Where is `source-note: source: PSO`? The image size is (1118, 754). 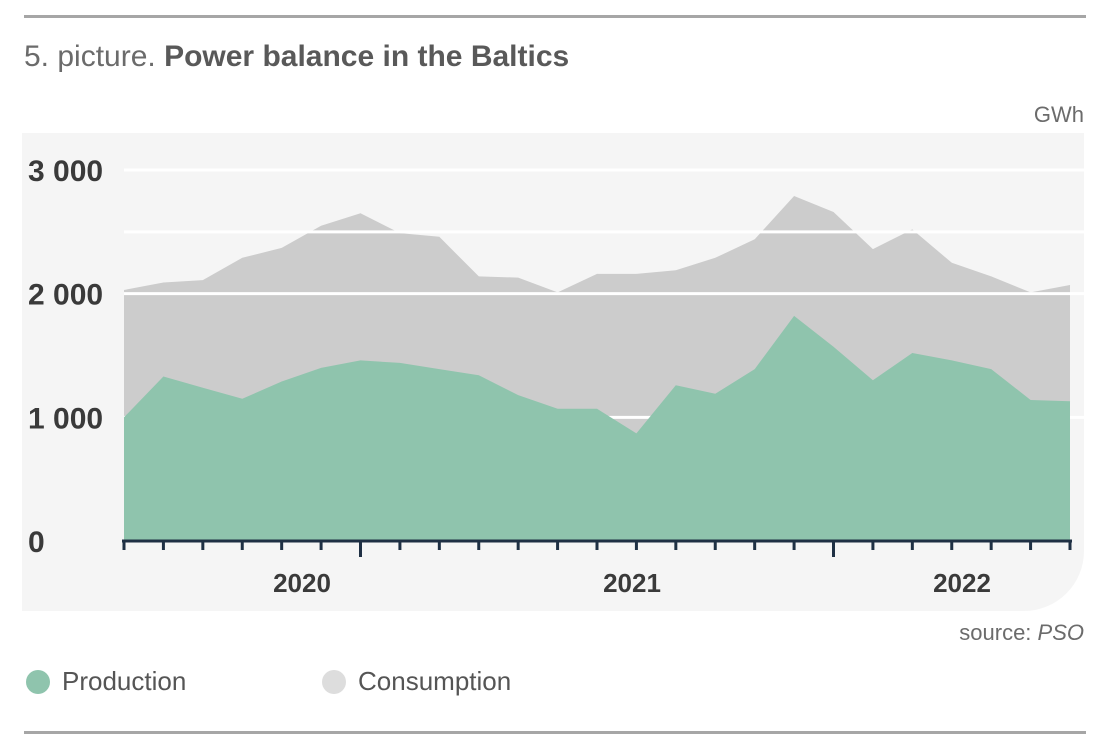 source-note: source: PSO is located at coordinates (1021, 633).